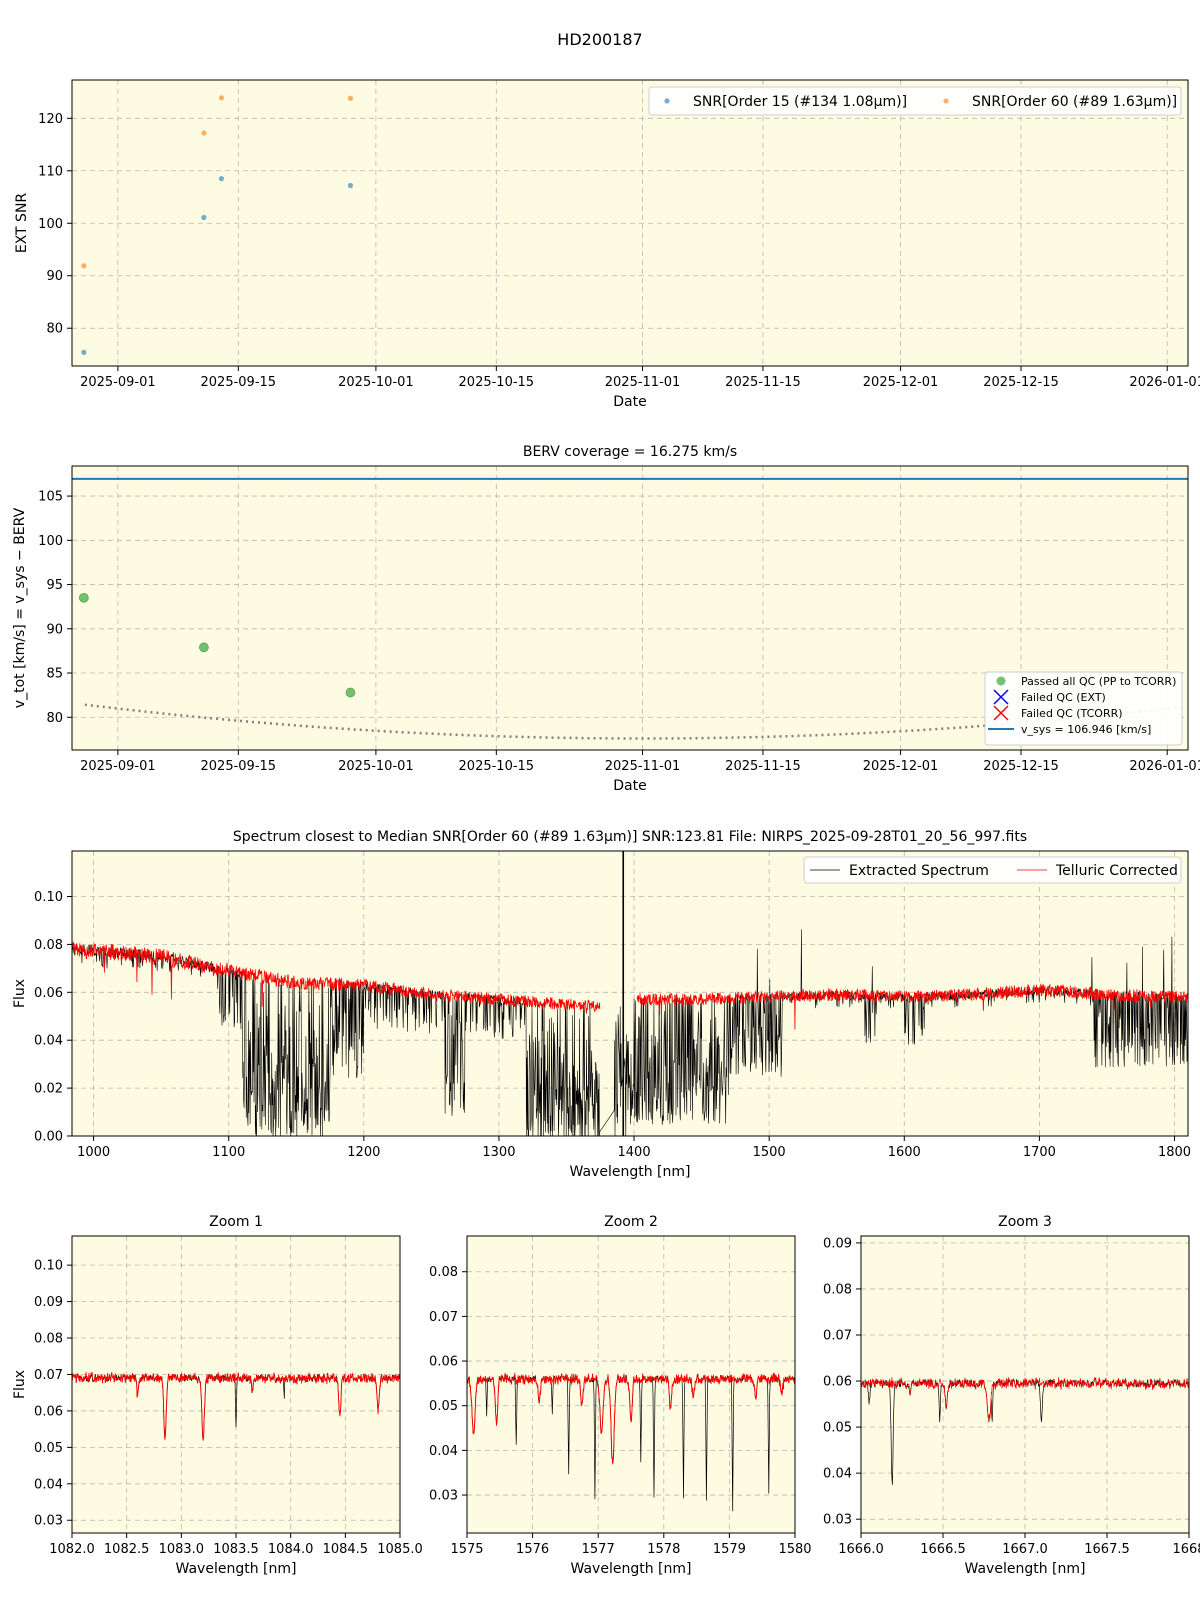  I want to click on x-tick-label: 2025-10-01, so click(376, 382).